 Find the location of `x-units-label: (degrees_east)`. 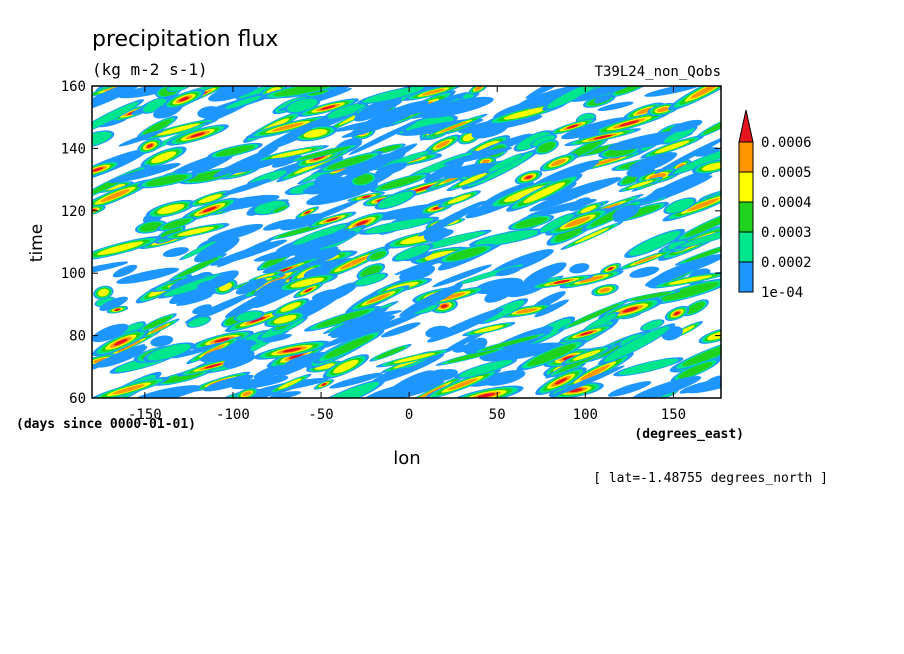

x-units-label: (degrees_east) is located at coordinates (689, 434).